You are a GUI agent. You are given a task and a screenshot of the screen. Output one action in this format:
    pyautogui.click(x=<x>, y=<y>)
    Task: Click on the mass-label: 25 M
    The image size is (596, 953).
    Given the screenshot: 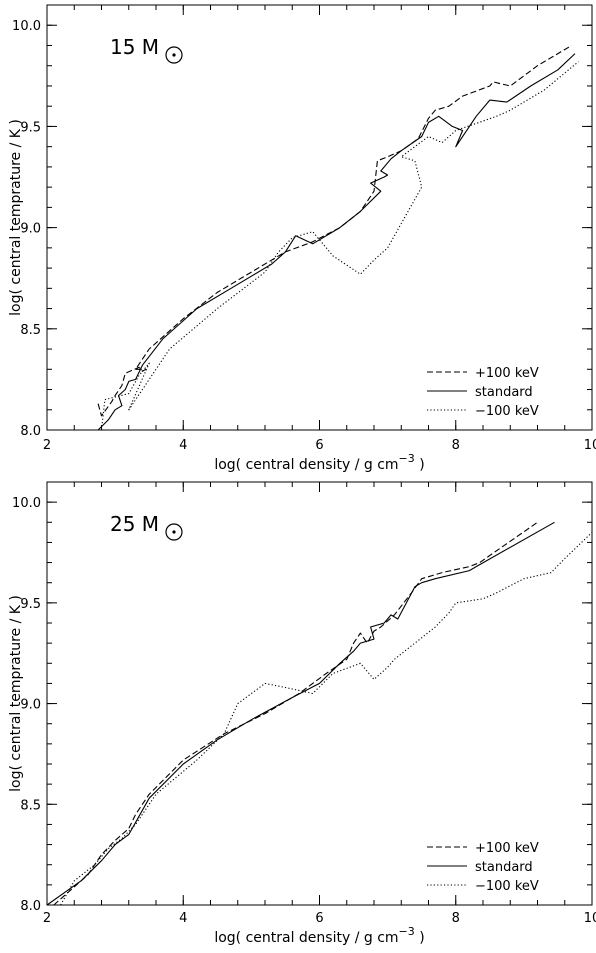 What is the action you would take?
    pyautogui.click(x=134, y=524)
    